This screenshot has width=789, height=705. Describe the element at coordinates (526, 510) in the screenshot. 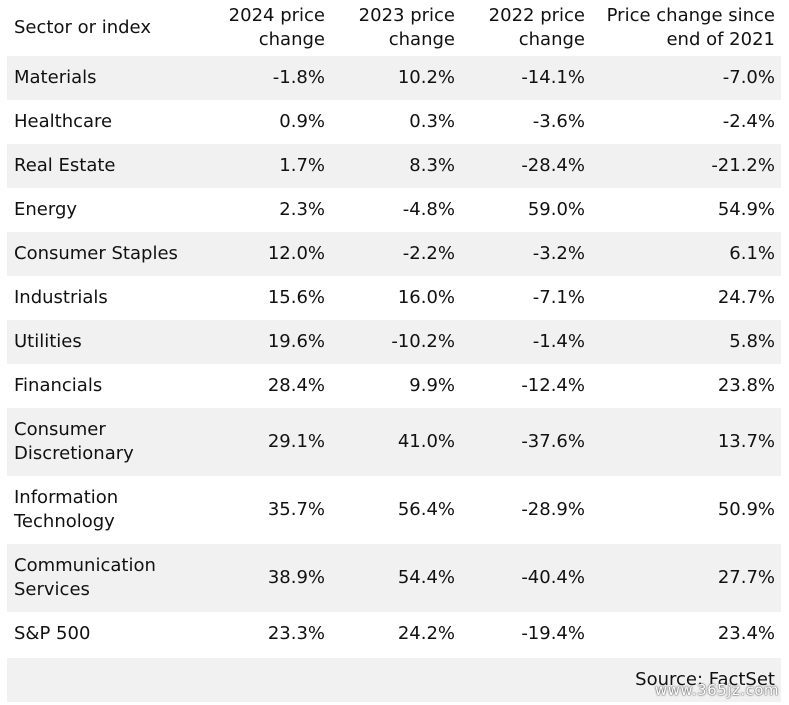

I see `value-cell-2022: -28.9%` at that location.